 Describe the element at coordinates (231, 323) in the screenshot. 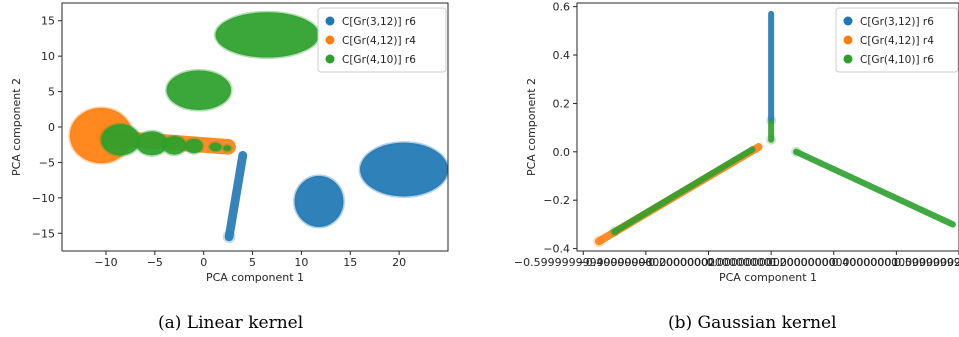

I see `caption-linear-kernel: (a) Linear kernel` at that location.